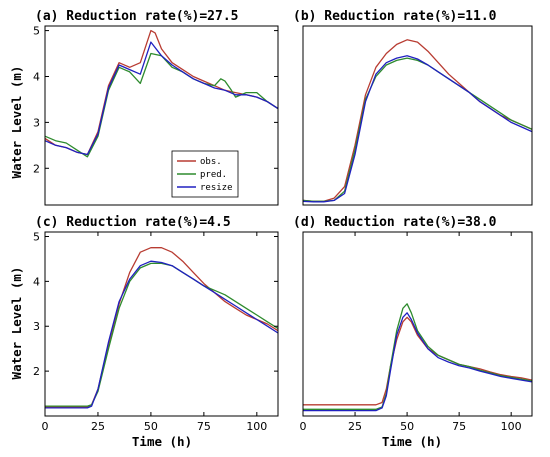  I want to click on panel-c-xtick-label: 0, so click(45, 426).